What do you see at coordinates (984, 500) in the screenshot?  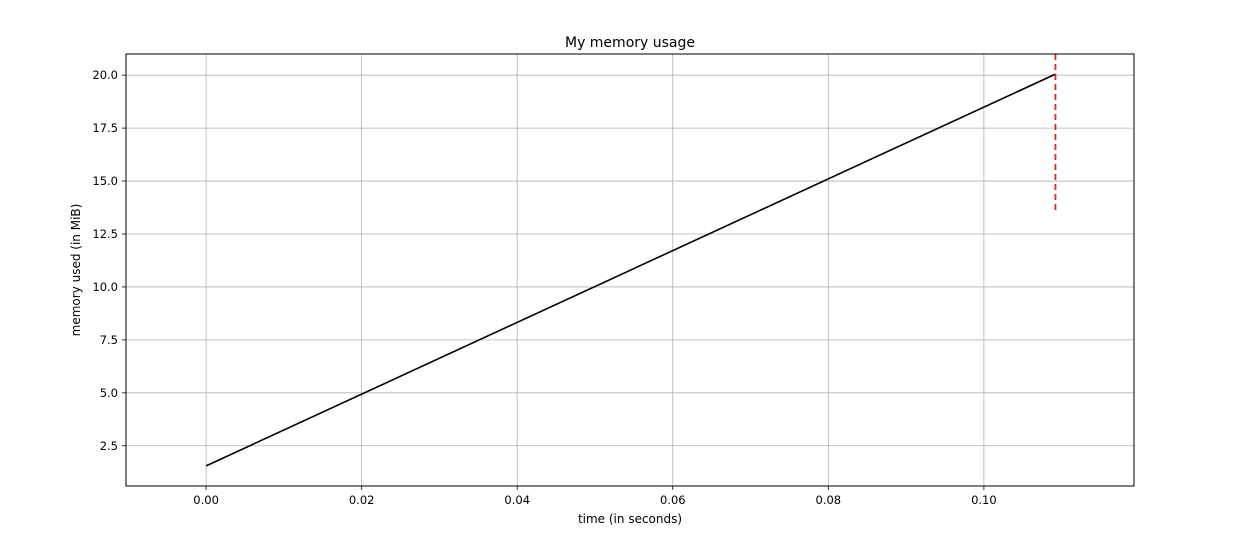 I see `x-tick-label: 0.10` at bounding box center [984, 500].